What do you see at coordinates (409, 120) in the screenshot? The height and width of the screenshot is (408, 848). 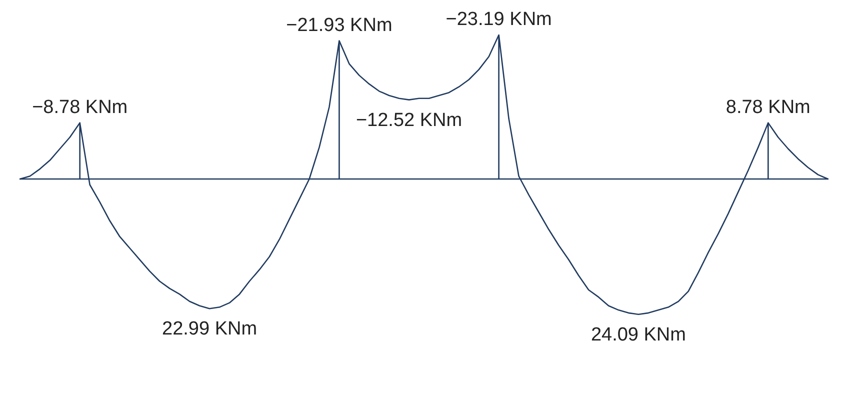 I see `annotation: −12.52 KNm` at bounding box center [409, 120].